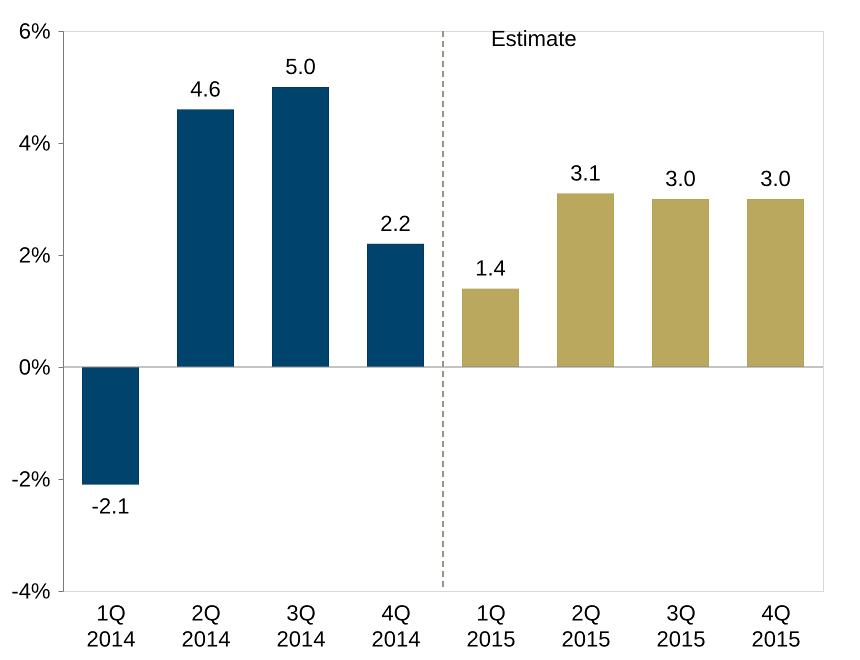 Image resolution: width=860 pixels, height=660 pixels. What do you see at coordinates (776, 626) in the screenshot?
I see `x-tick-label: 4Q 2015` at bounding box center [776, 626].